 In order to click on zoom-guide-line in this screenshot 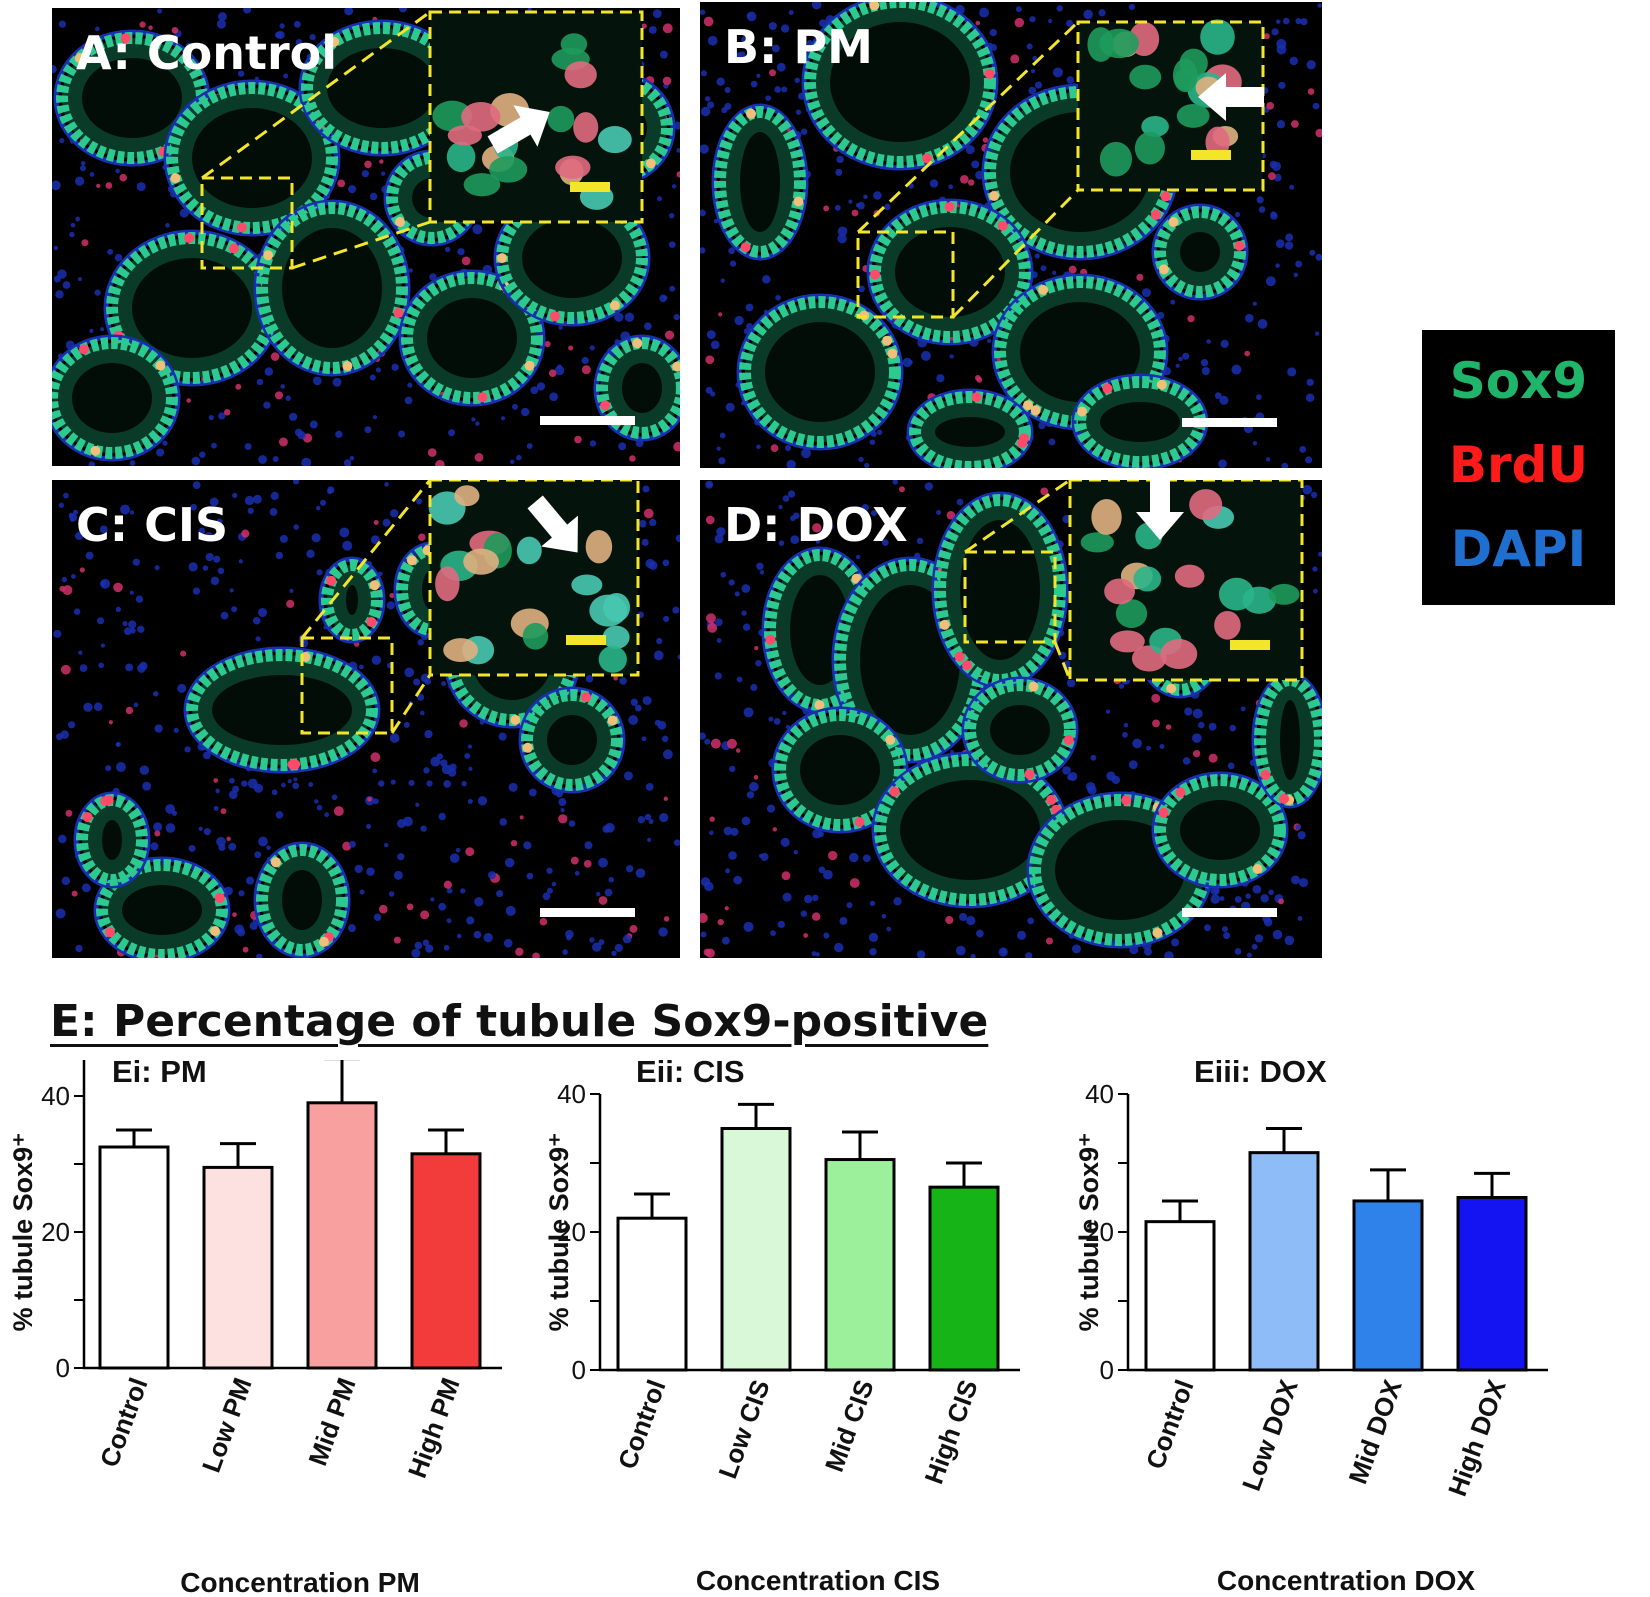, I will do `click(1062, 661)`.